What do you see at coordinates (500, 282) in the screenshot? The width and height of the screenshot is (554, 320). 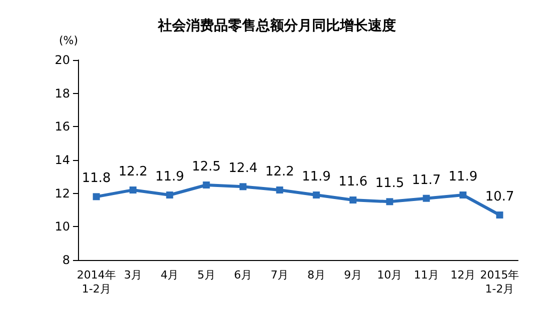 I see `x-tick-label: 2015年 1-2月` at bounding box center [500, 282].